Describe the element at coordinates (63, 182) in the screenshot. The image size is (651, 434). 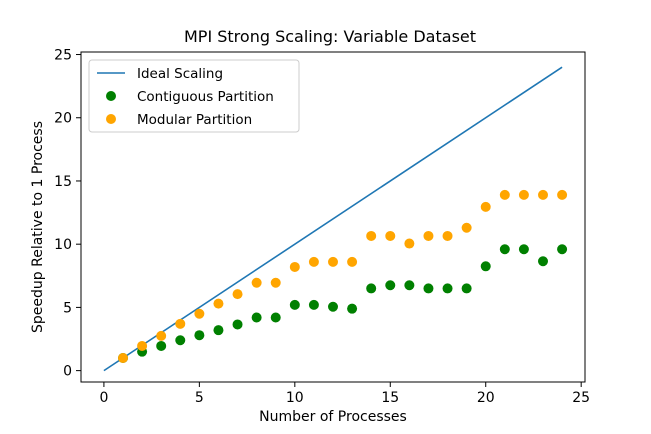
I see `y-tick-label: 15` at that location.